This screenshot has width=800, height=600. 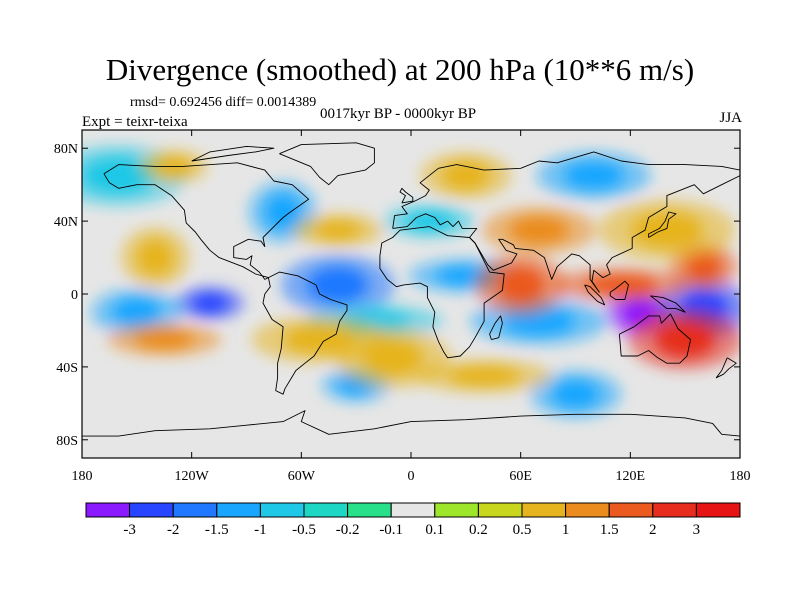 What do you see at coordinates (566, 530) in the screenshot?
I see `colorbar-label: 1` at bounding box center [566, 530].